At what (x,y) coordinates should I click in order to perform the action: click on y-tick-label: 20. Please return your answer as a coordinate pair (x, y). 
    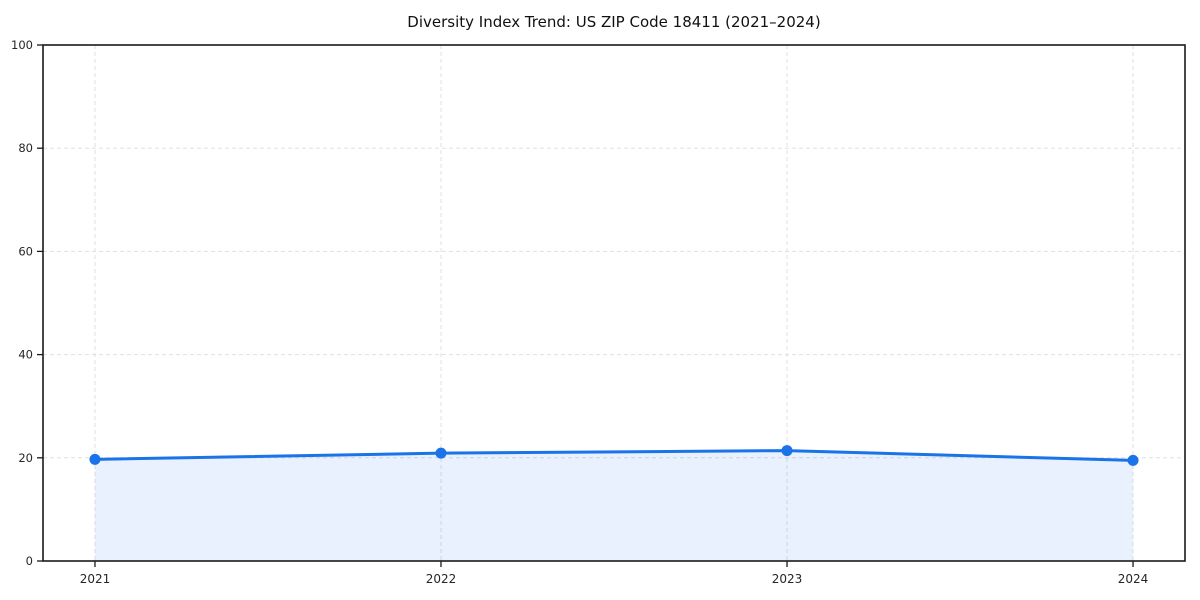
    Looking at the image, I should click on (25, 458).